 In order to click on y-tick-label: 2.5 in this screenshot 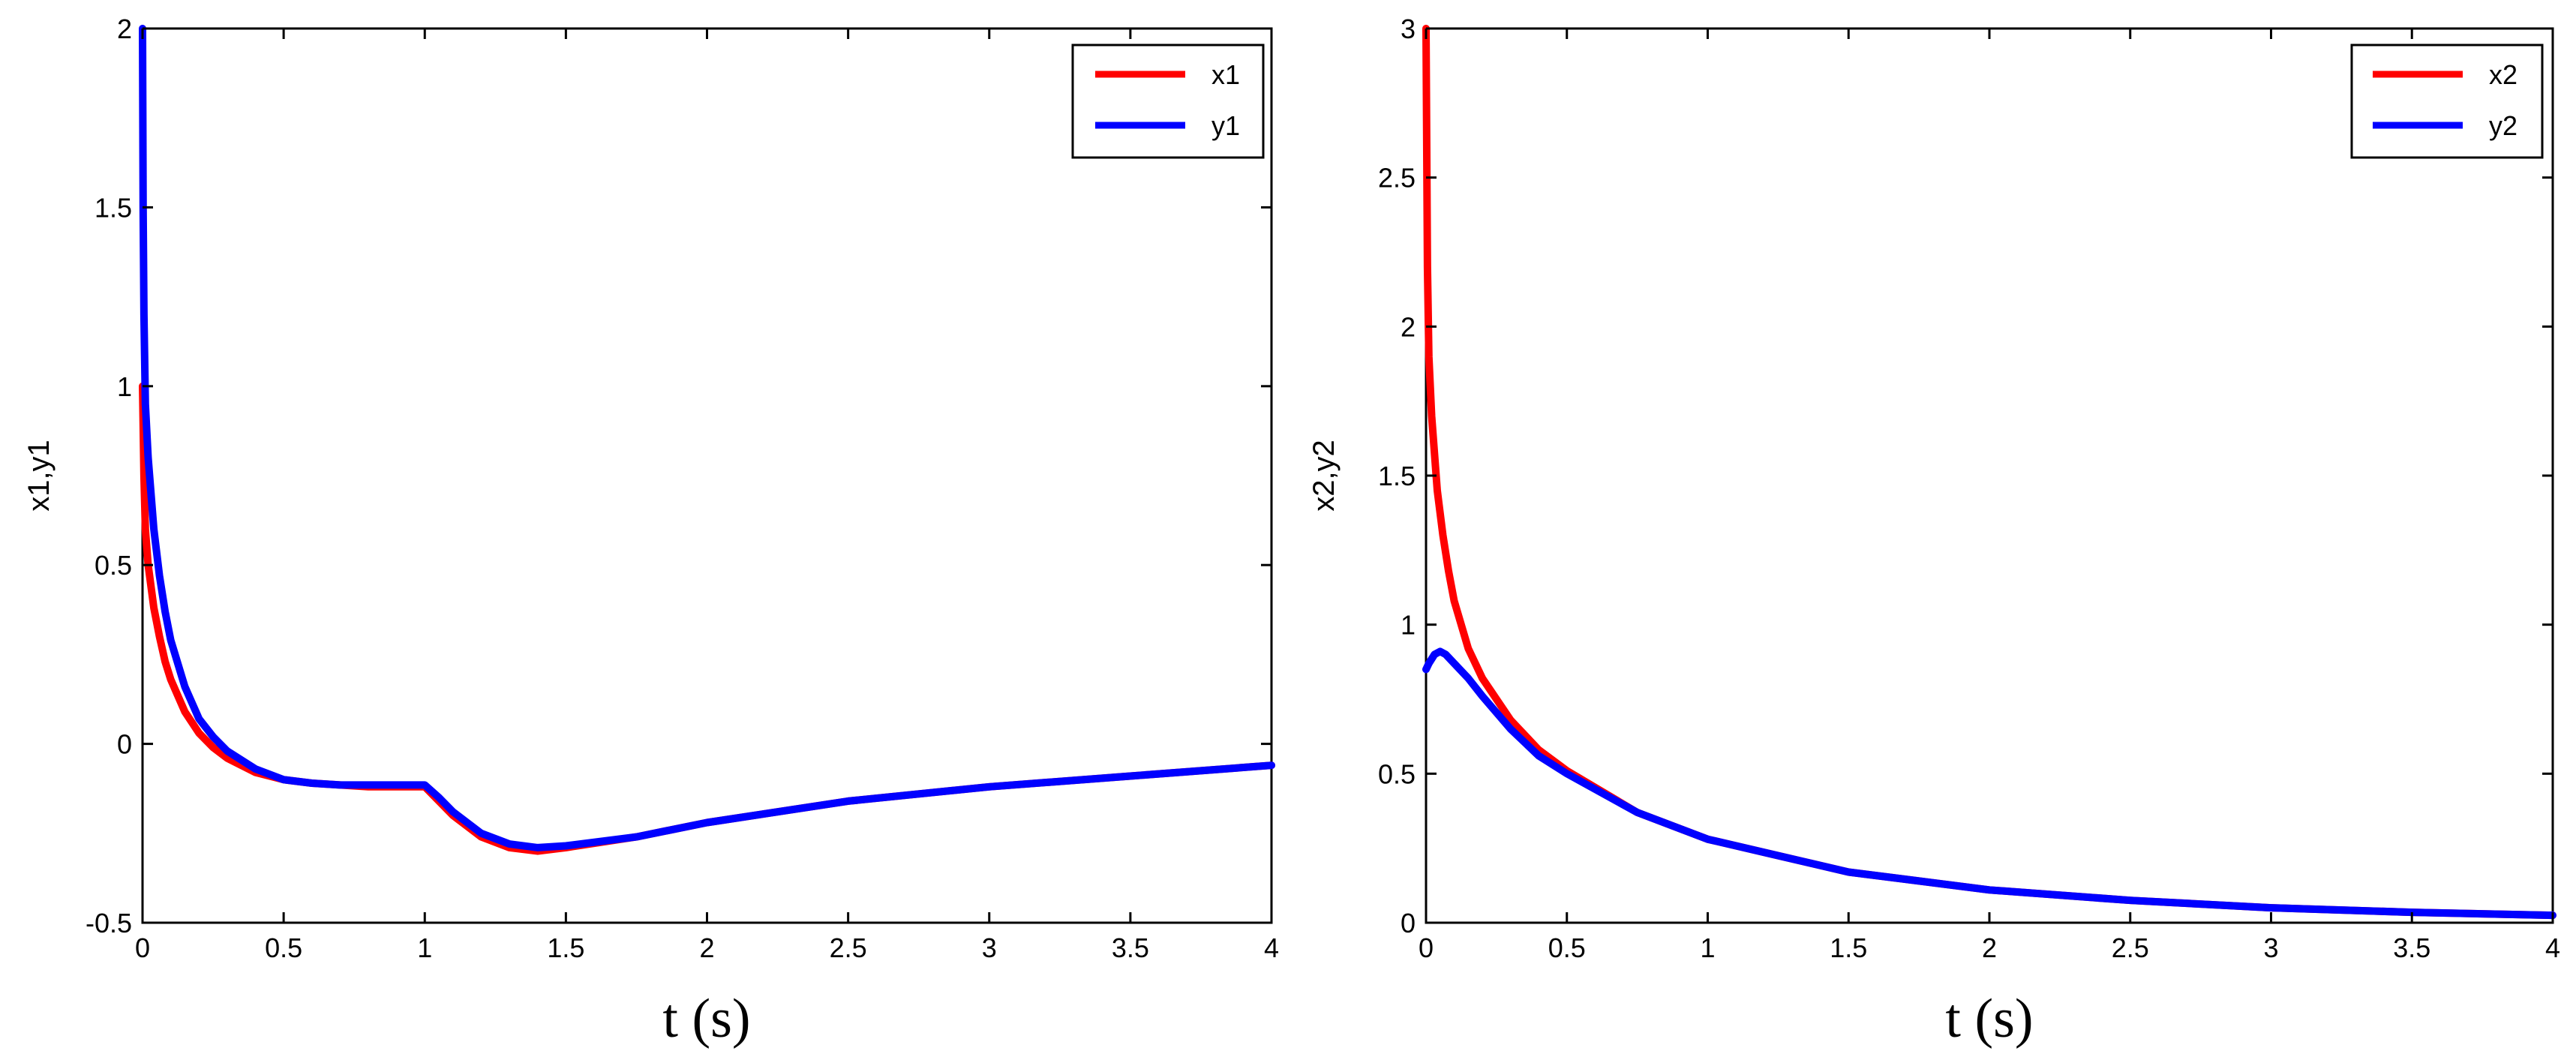, I will do `click(1397, 178)`.